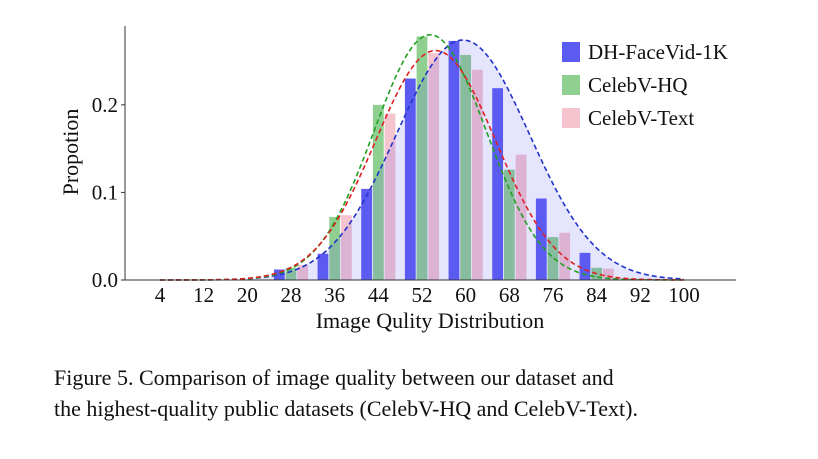  What do you see at coordinates (509, 295) in the screenshot?
I see `x-tick-label: 68` at bounding box center [509, 295].